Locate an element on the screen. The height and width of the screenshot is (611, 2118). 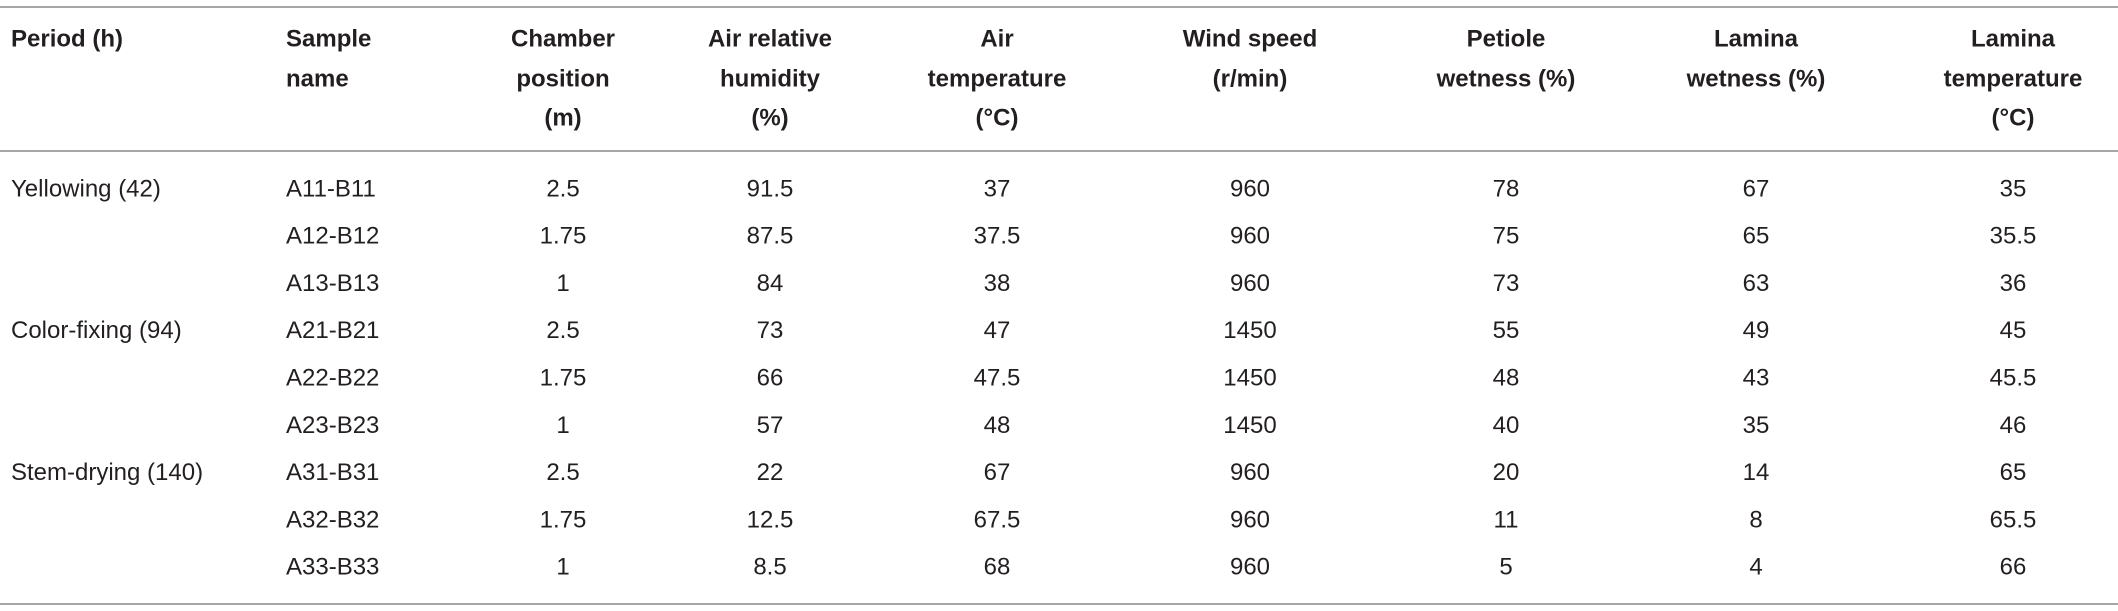
period-cell: Yellowing (42) is located at coordinates (86, 188).